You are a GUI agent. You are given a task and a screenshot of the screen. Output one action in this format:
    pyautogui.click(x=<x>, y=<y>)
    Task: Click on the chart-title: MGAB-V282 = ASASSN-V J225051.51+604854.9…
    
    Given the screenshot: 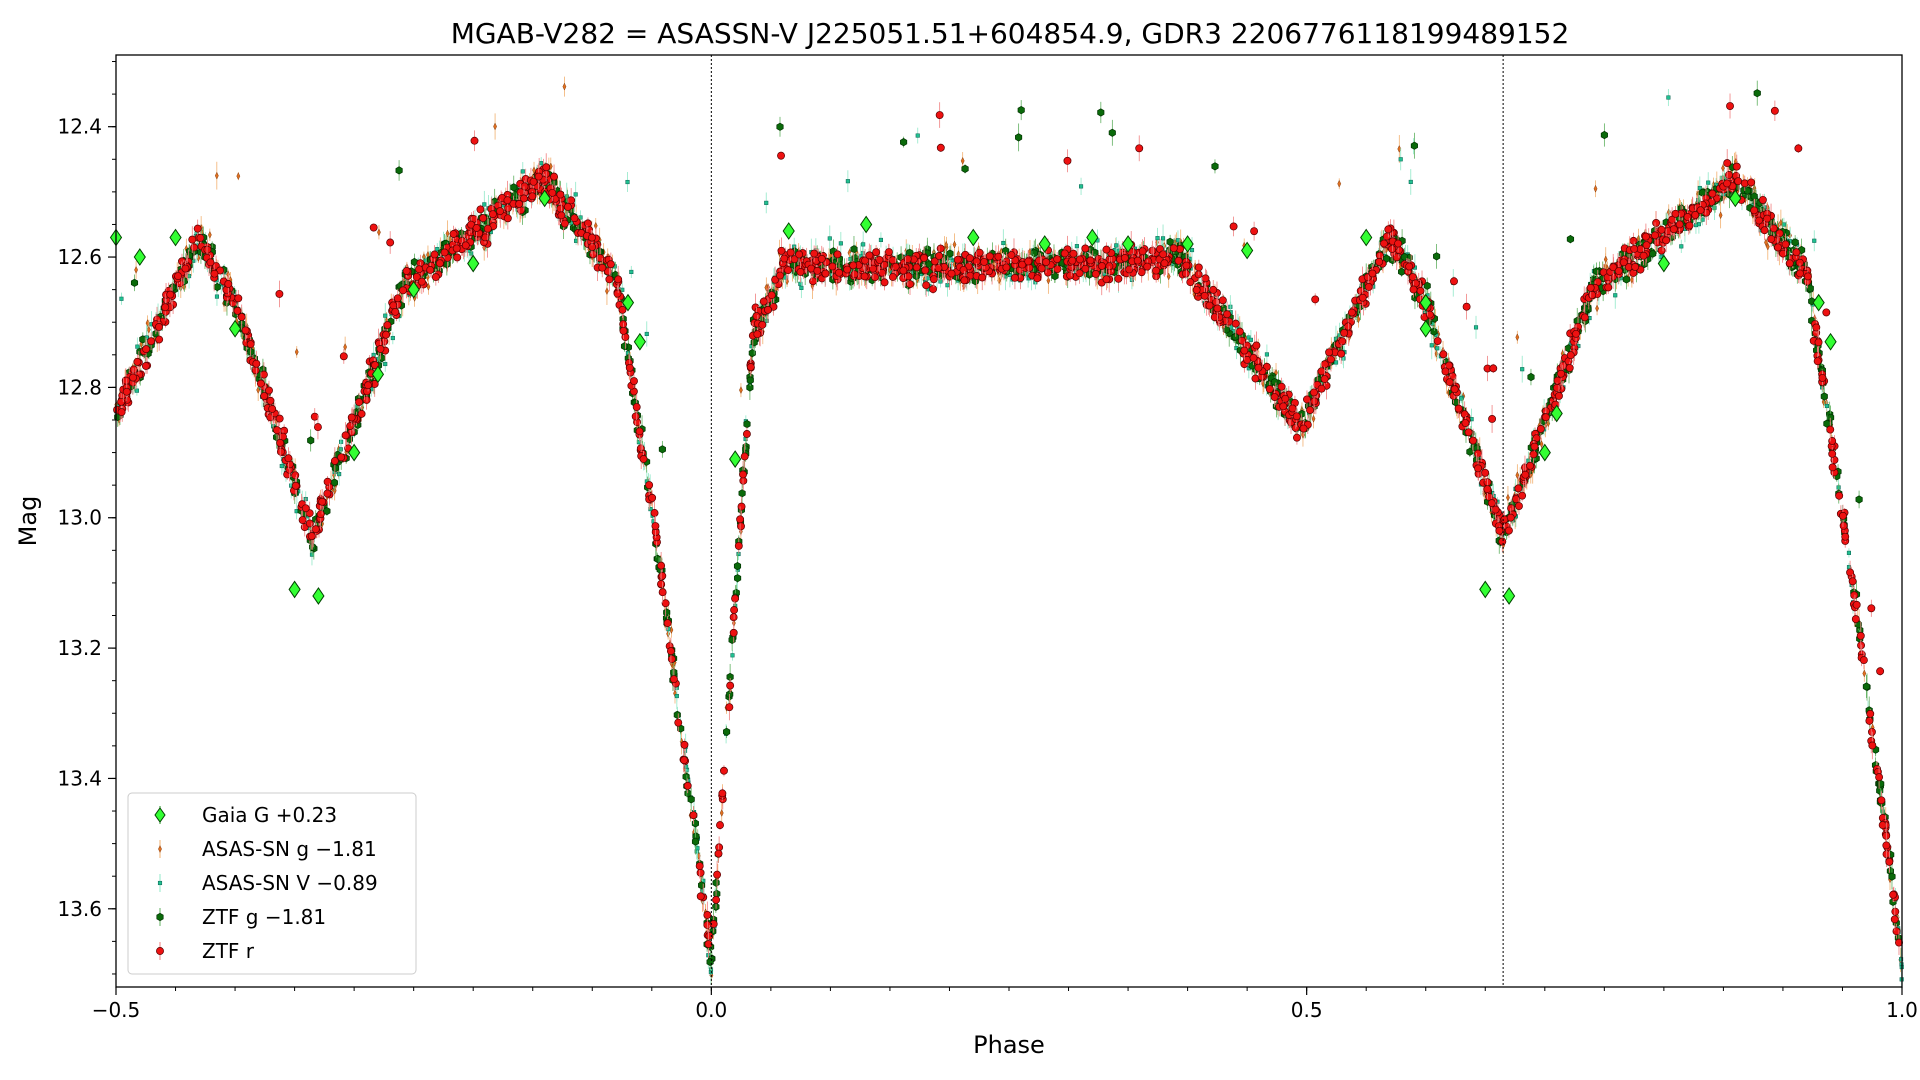 What is the action you would take?
    pyautogui.click(x=1010, y=33)
    